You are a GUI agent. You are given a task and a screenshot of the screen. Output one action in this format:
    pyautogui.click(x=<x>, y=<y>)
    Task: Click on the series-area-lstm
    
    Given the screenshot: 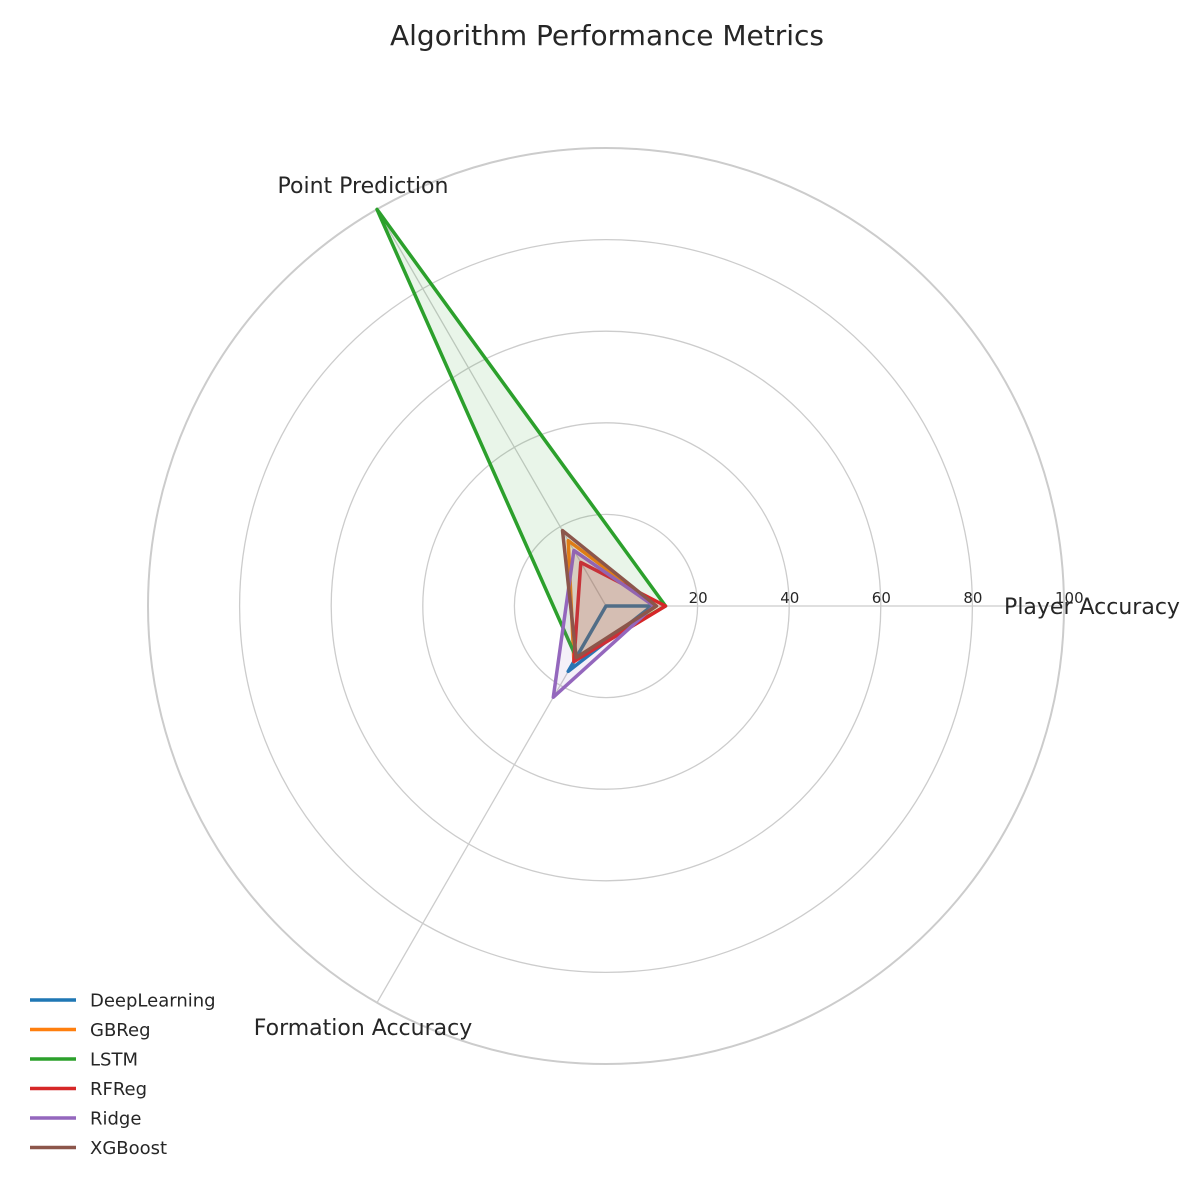 What is the action you would take?
    pyautogui.click(x=521, y=433)
    